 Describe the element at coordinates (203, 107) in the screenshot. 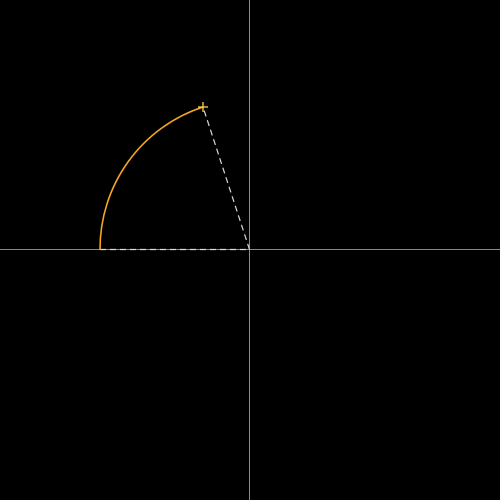

I see `crosshair-plus-icon` at that location.